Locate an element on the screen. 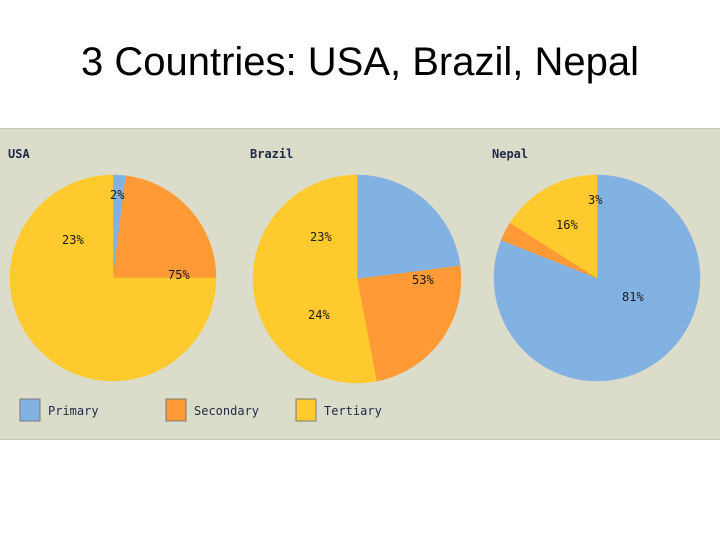 The width and height of the screenshot is (720, 540). nepal-secondary-data-label: 3% is located at coordinates (595, 200).